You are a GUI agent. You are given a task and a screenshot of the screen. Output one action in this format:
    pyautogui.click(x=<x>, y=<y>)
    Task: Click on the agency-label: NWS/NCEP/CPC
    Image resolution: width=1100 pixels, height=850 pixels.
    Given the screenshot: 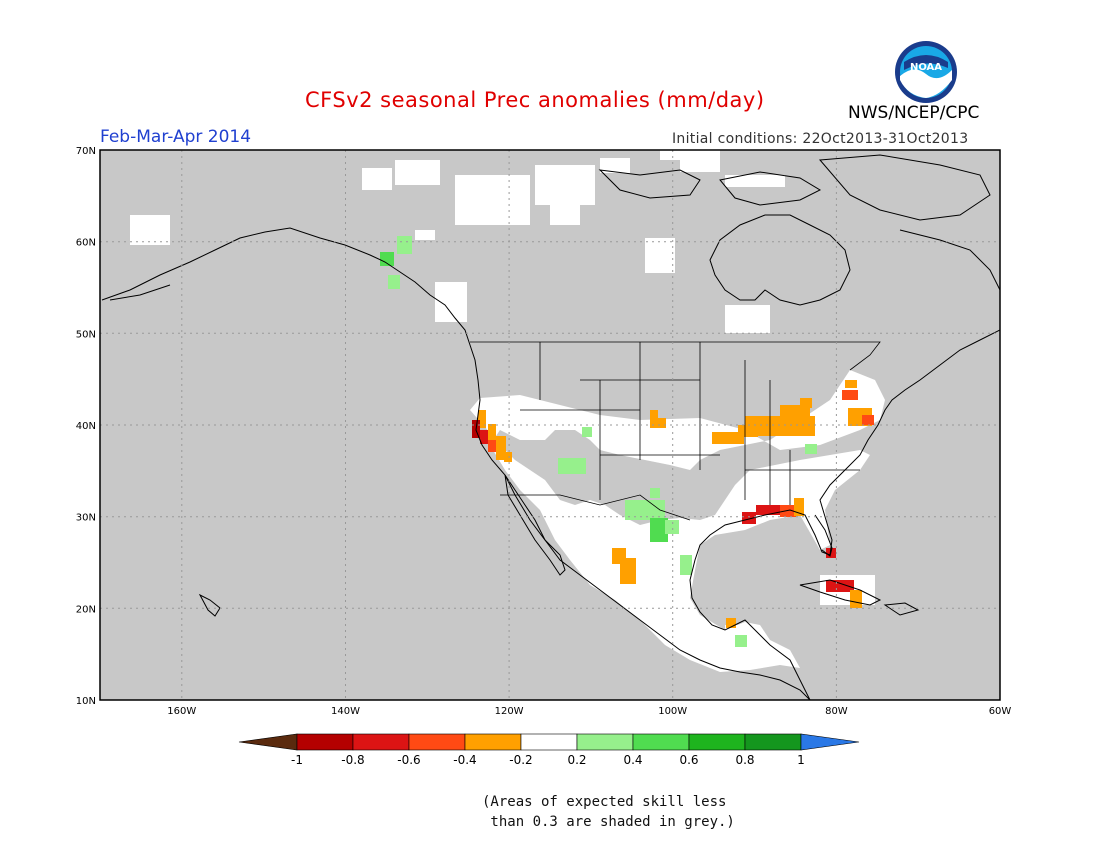 What is the action you would take?
    pyautogui.click(x=914, y=113)
    